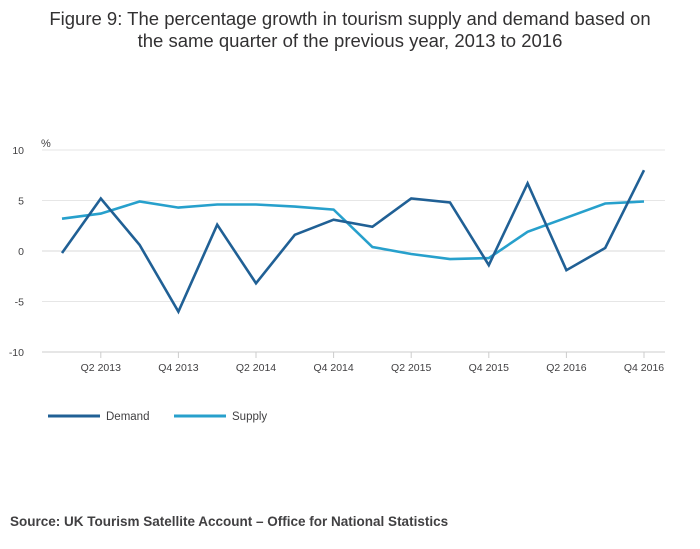 The width and height of the screenshot is (700, 549). I want to click on legend-label-demand: Demand, so click(127, 417).